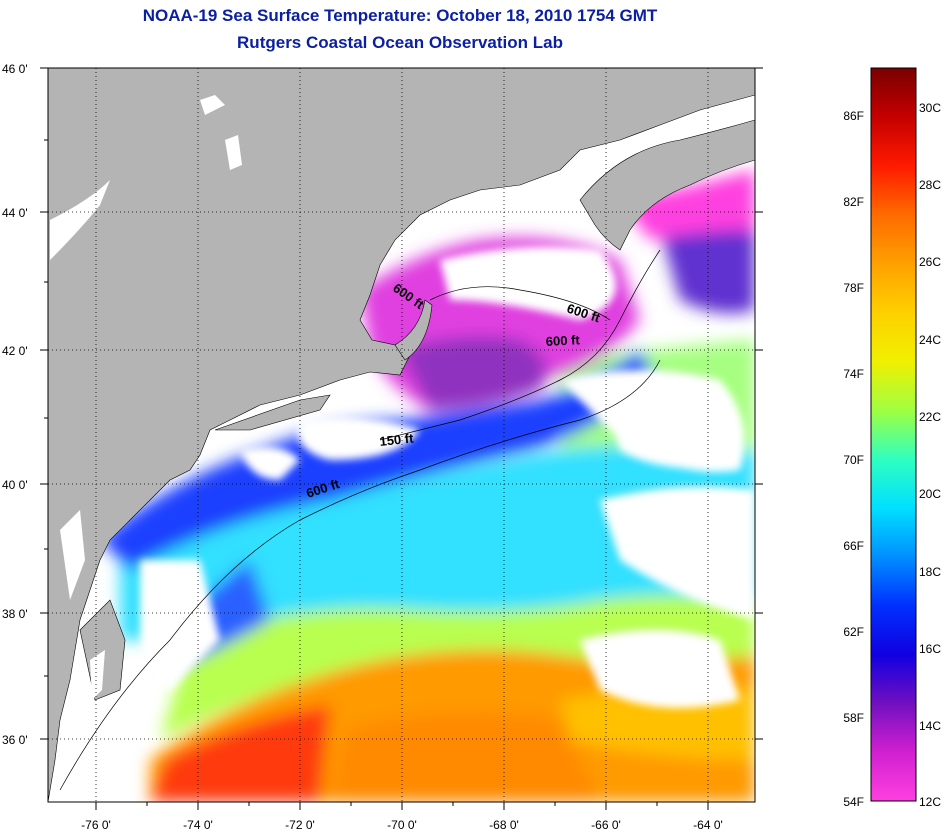  What do you see at coordinates (930, 185) in the screenshot?
I see `colorbar-label-c: 28C` at bounding box center [930, 185].